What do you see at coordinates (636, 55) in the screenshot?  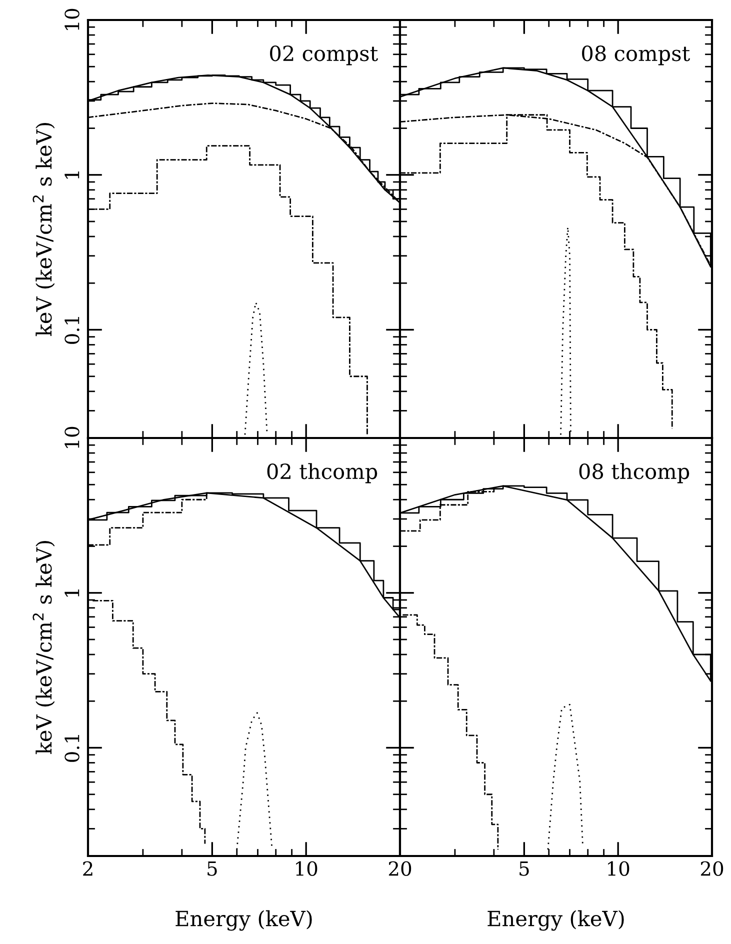 I see `annotation: 08 compst` at bounding box center [636, 55].